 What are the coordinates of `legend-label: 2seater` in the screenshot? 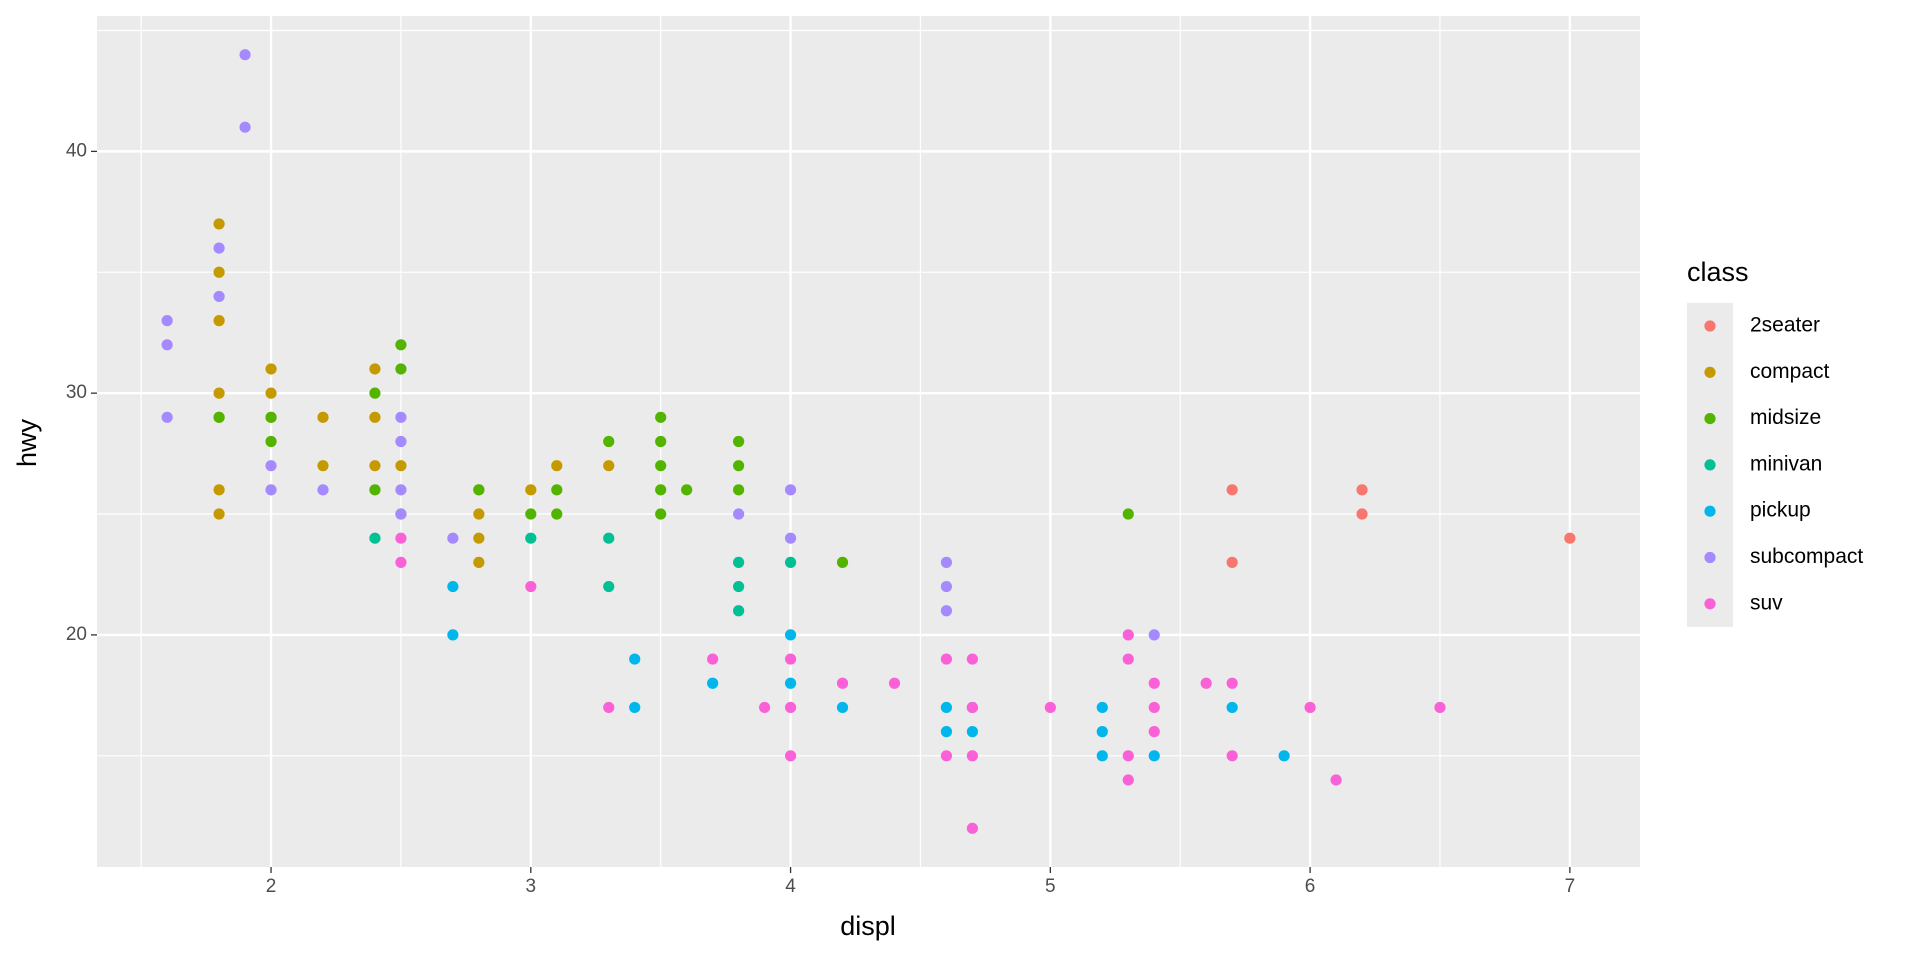 It's located at (1785, 325).